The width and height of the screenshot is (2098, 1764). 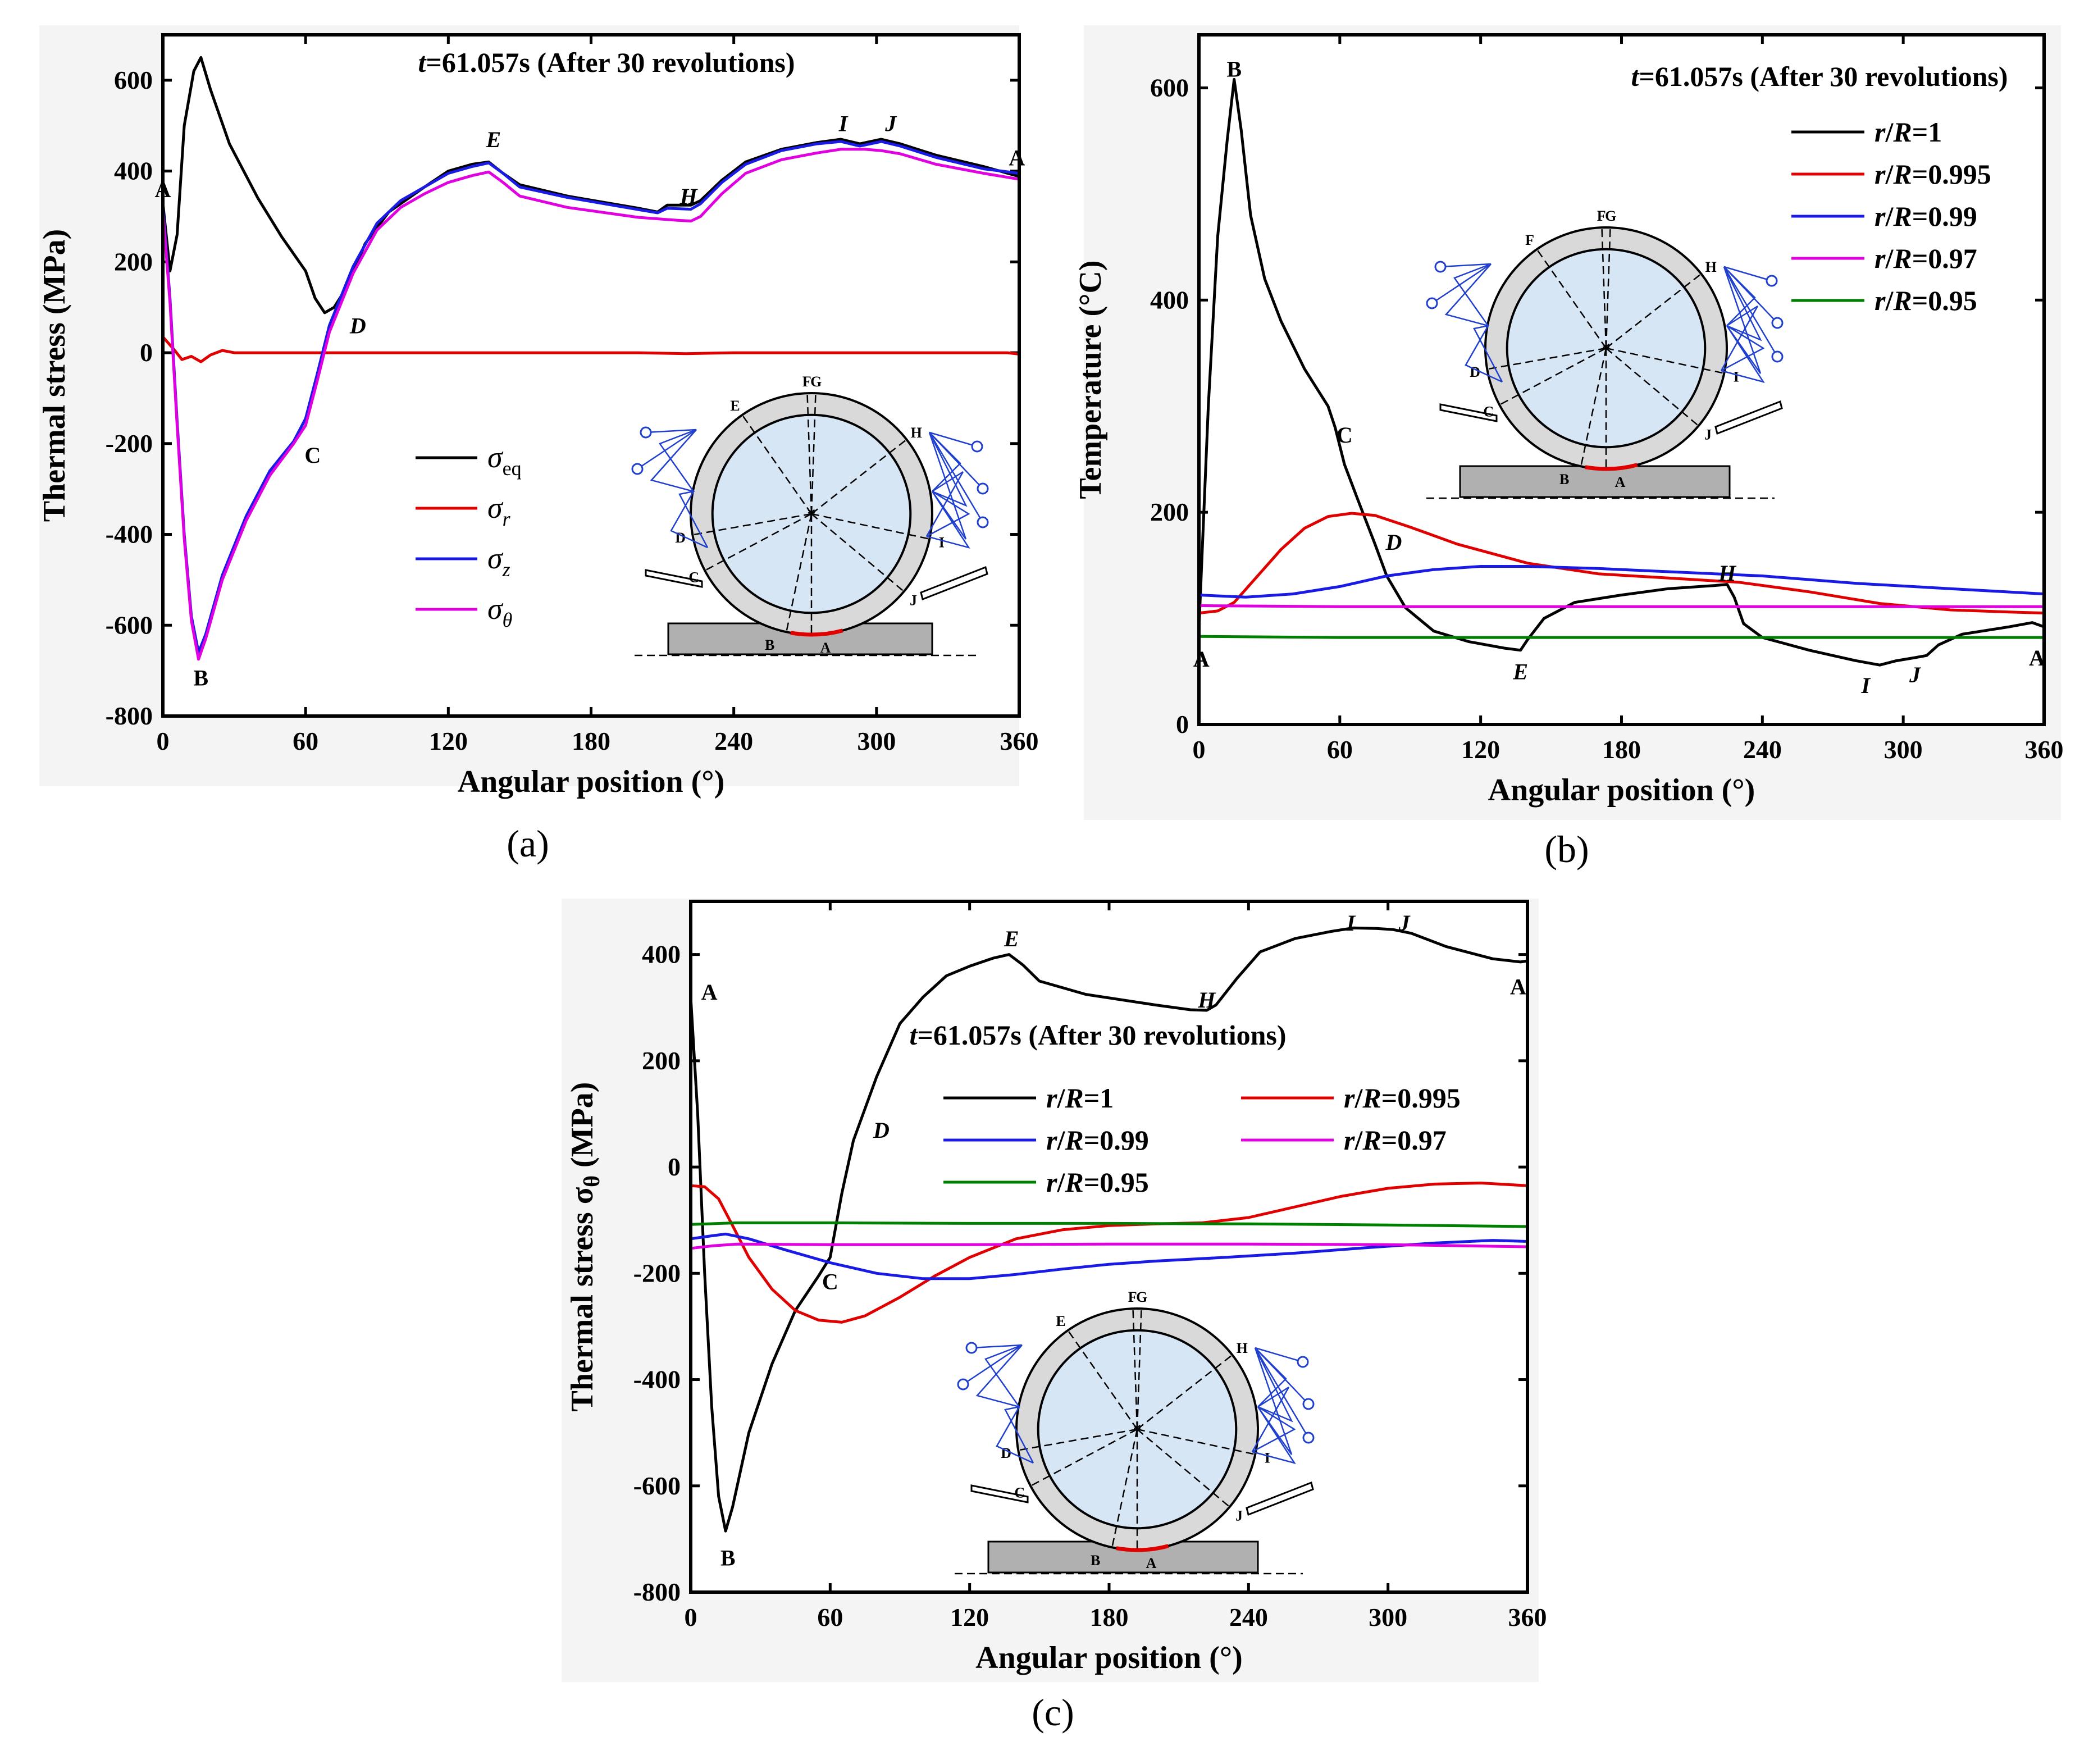 I want to click on support-block, so click(x=800, y=638).